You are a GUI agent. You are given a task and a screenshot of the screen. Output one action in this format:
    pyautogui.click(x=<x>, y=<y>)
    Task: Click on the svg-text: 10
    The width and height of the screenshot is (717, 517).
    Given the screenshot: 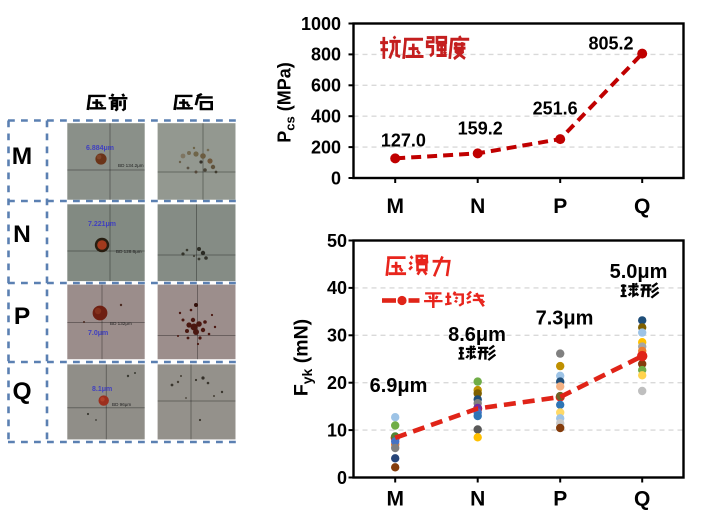 What is the action you would take?
    pyautogui.click(x=337, y=430)
    